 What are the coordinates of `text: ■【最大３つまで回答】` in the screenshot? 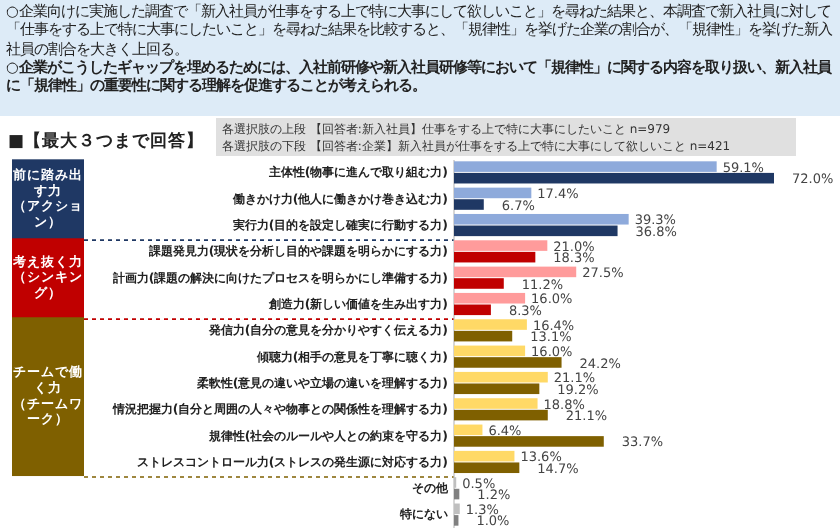 It's located at (106, 141).